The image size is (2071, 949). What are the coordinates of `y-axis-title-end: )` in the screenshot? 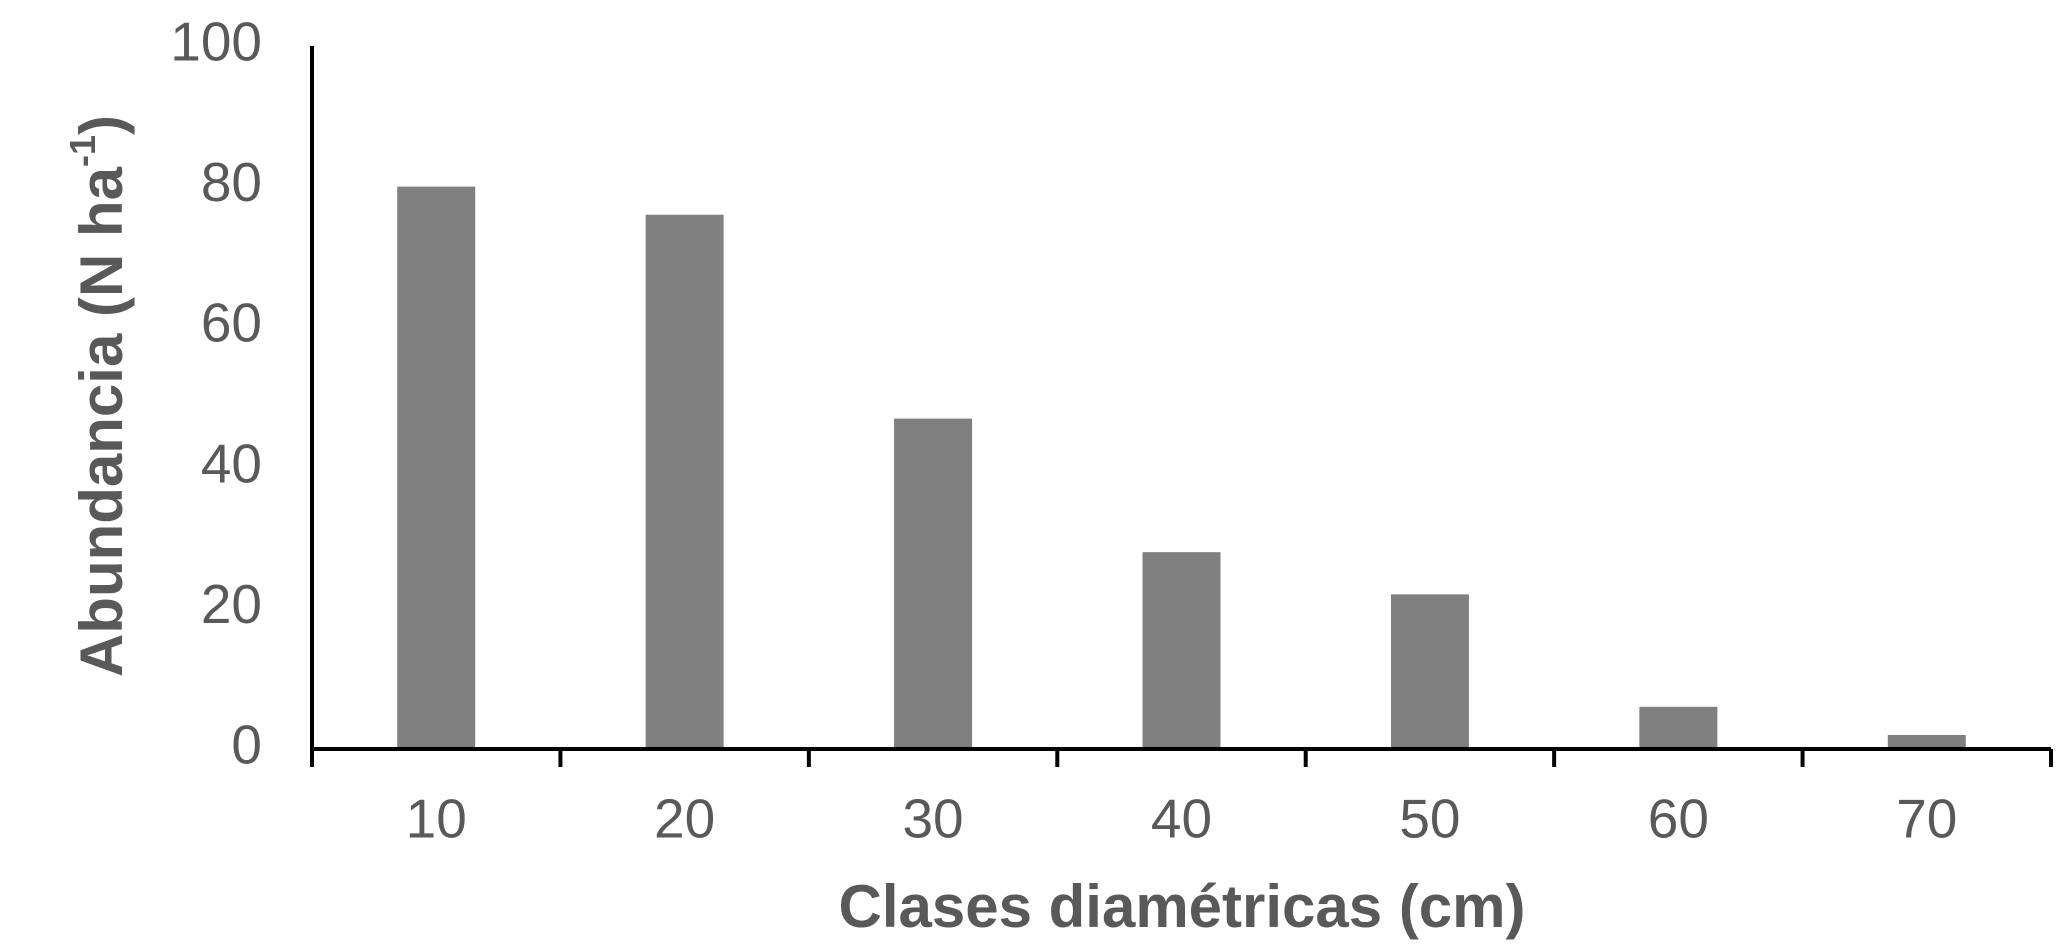 It's located at (101, 125).